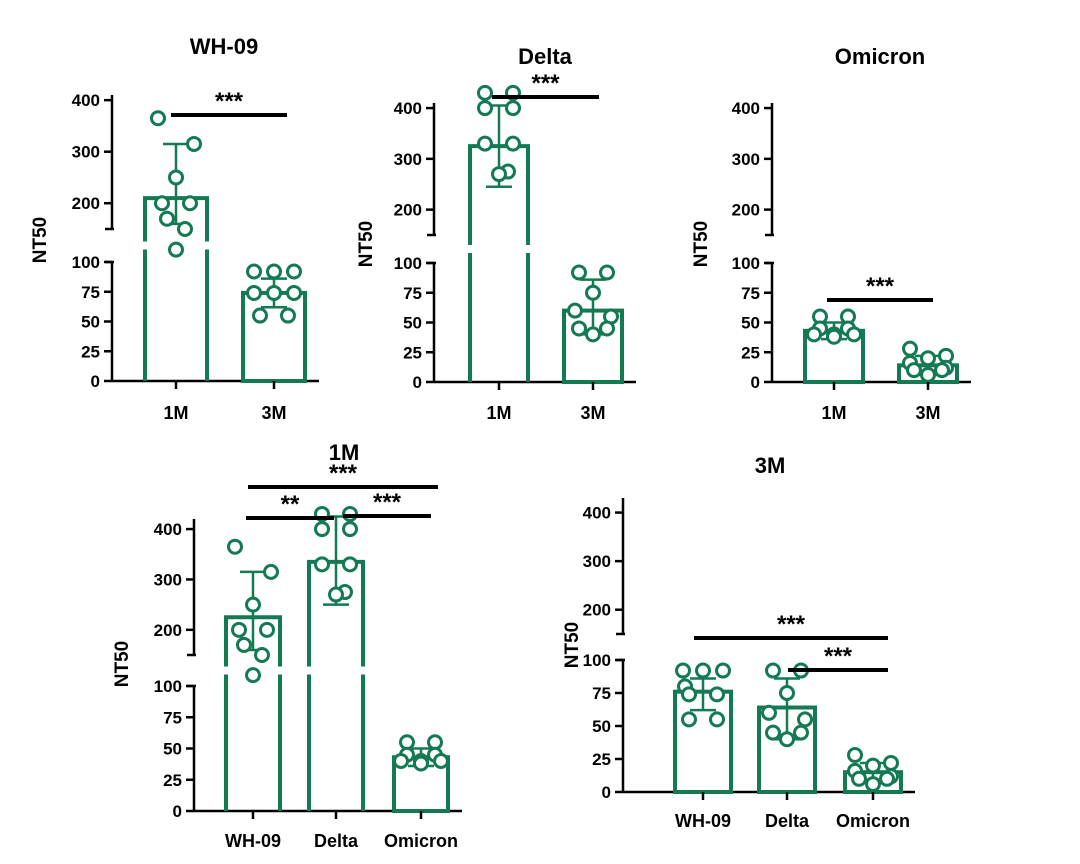 This screenshot has height=864, width=1080. Describe the element at coordinates (290, 504) in the screenshot. I see `significance-label: **` at that location.